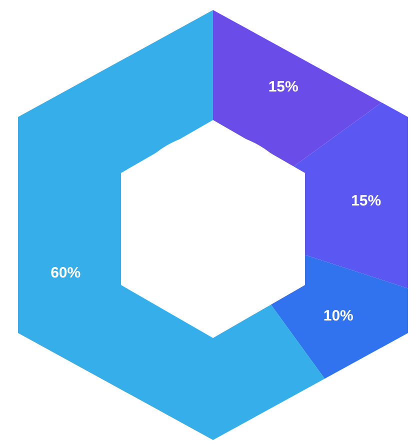 Image resolution: width=417 pixels, height=447 pixels. Describe the element at coordinates (65, 273) in the screenshot. I see `data-label: 60%` at that location.